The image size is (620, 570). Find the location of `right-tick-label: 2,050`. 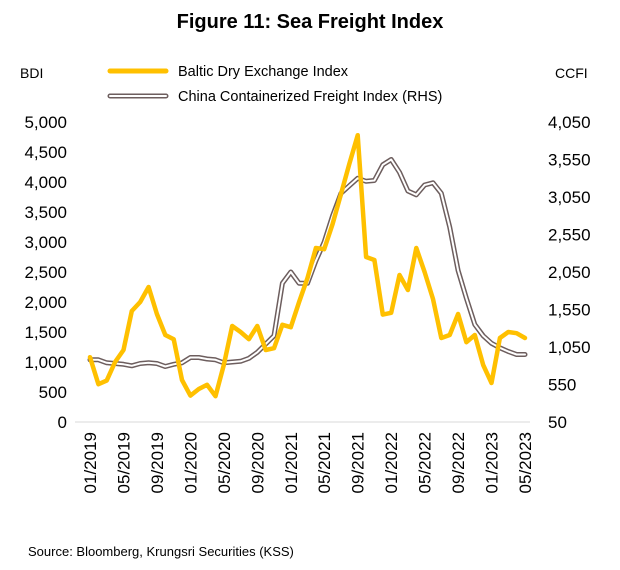

right-tick-label: 2,050 is located at coordinates (569, 272).